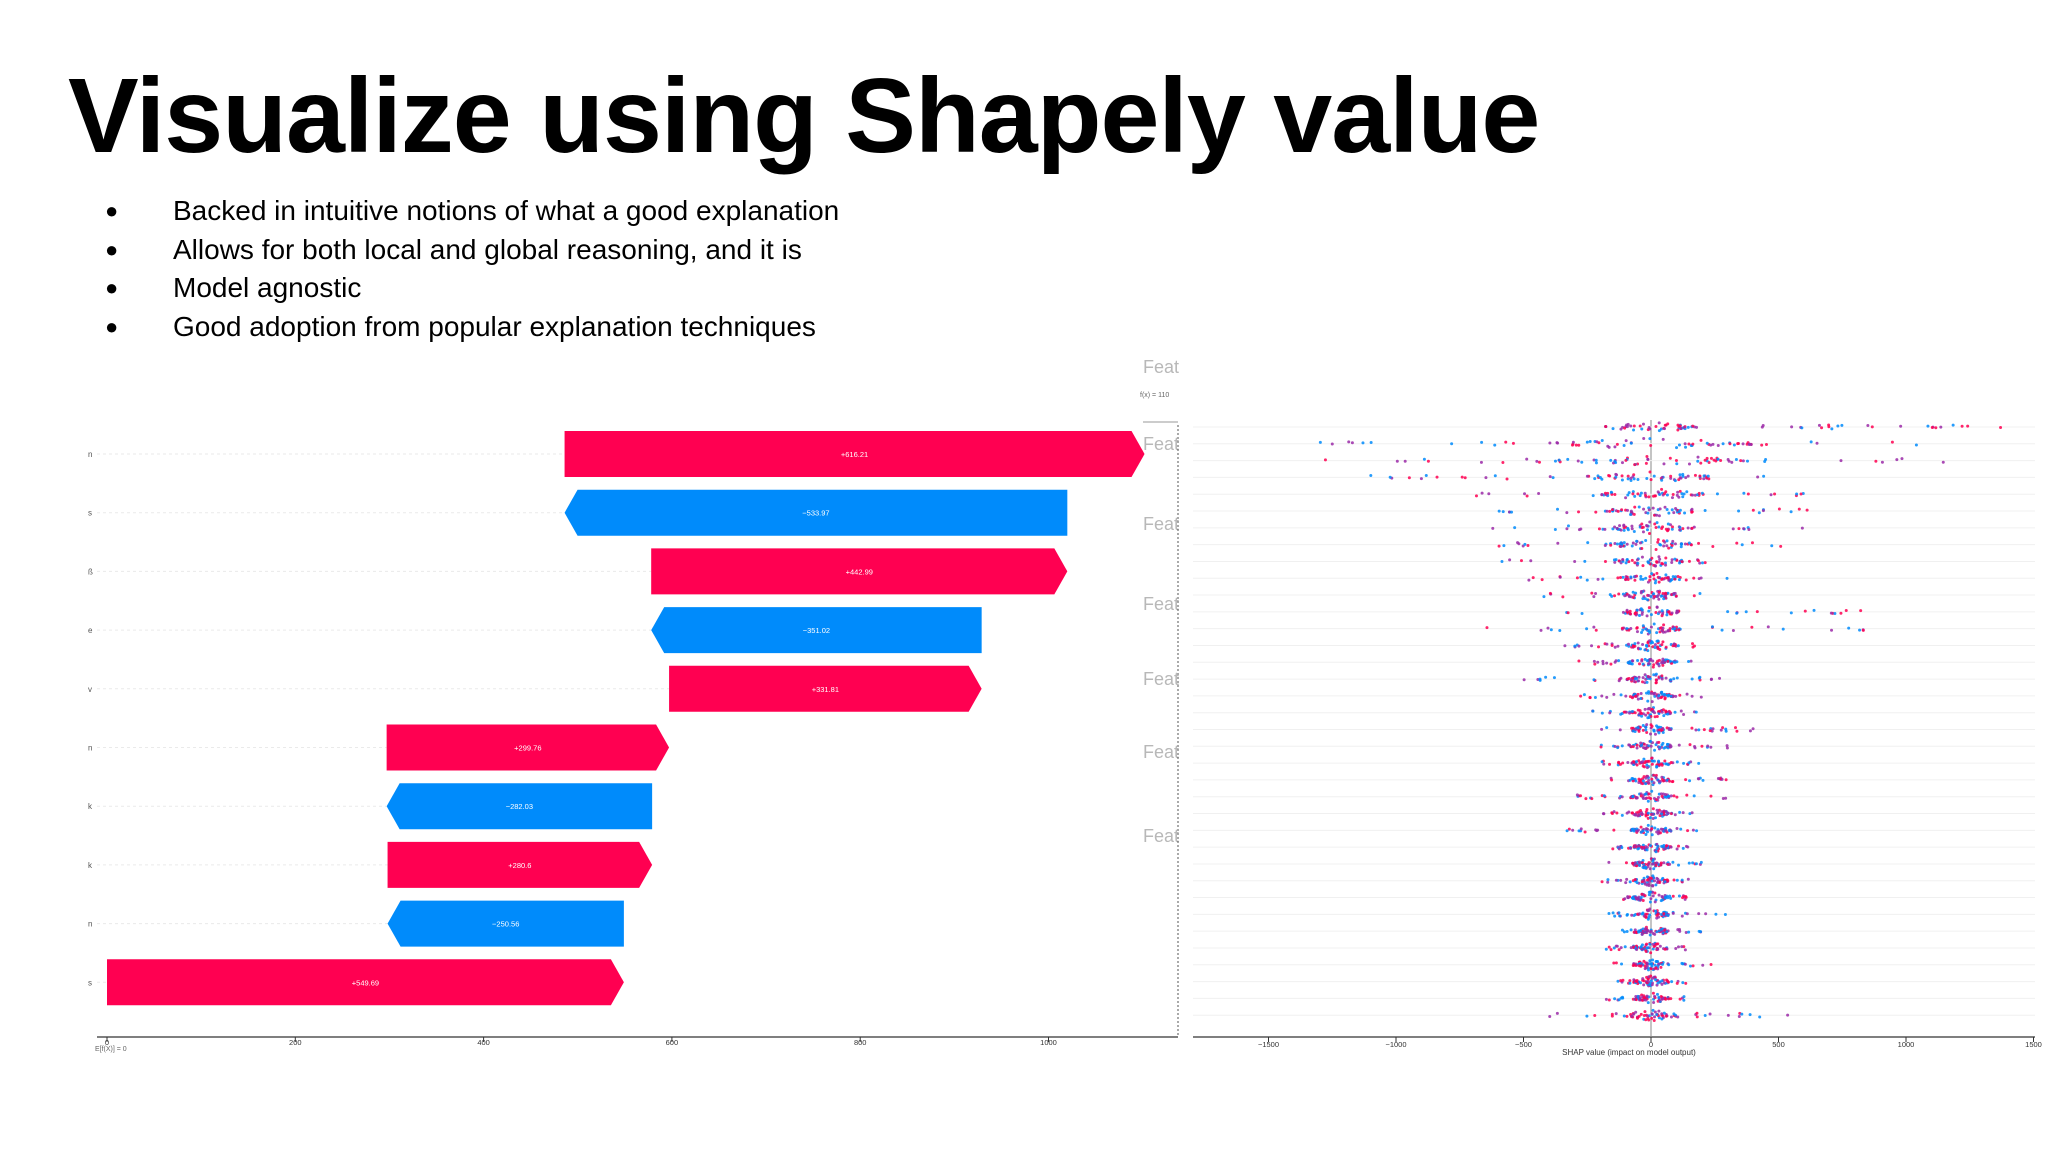  I want to click on bar-value-label: −533.97, so click(815, 513).